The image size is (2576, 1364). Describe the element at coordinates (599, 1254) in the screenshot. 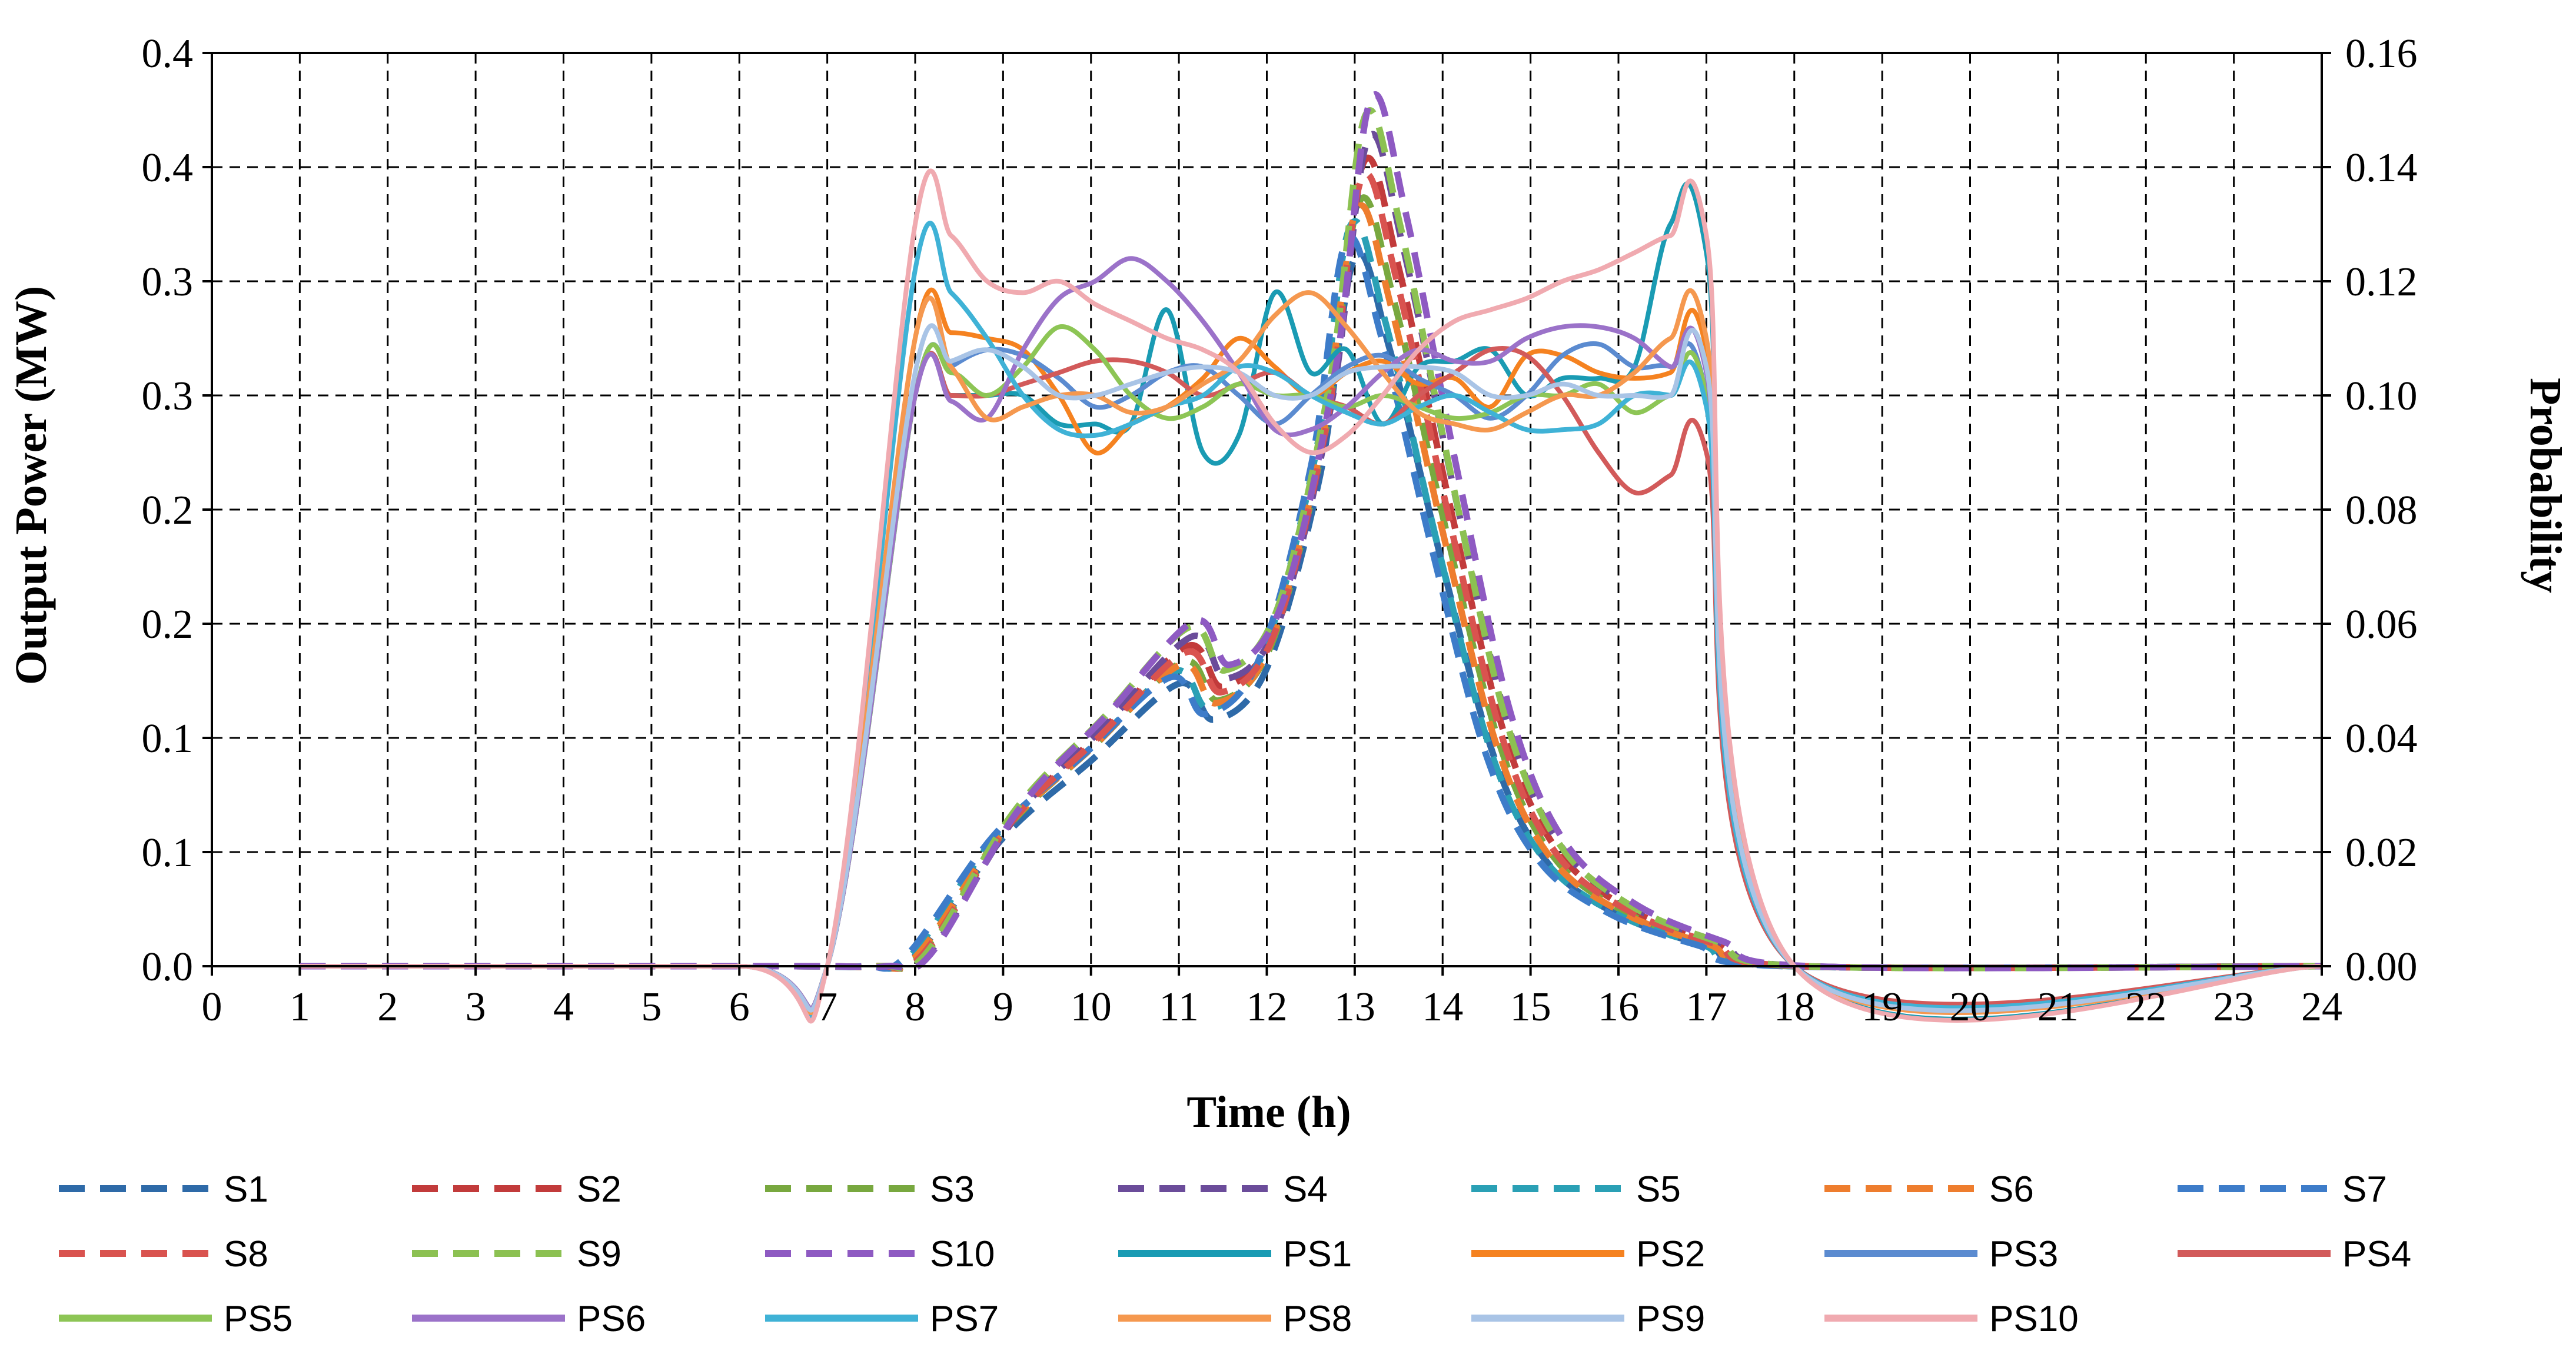

I see `legend-label: S9` at that location.